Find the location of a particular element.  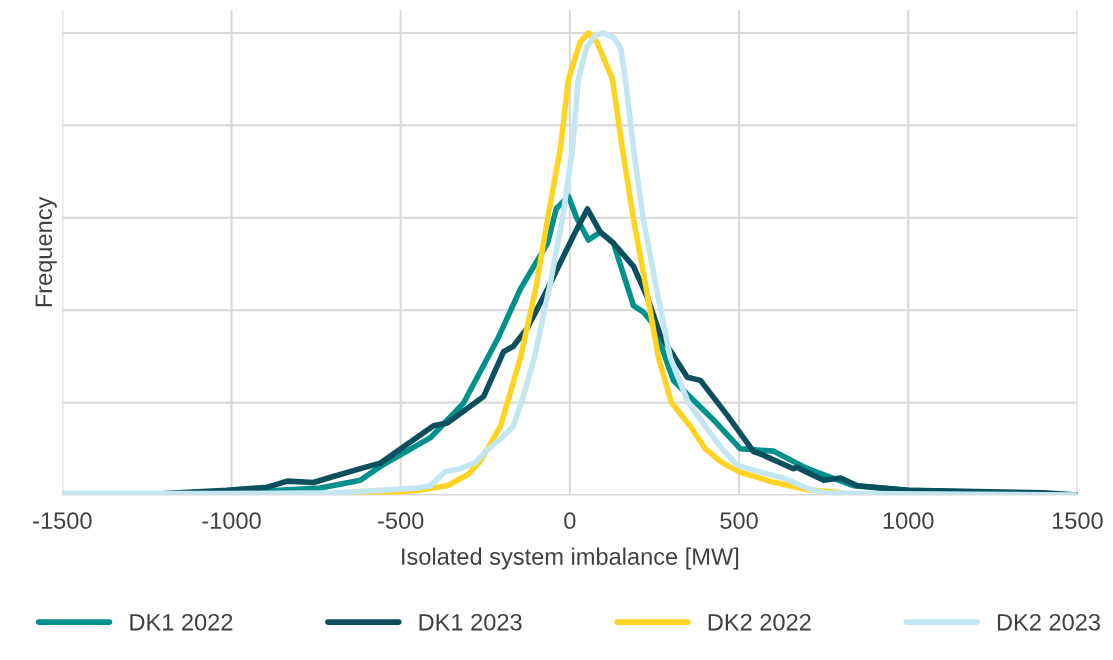

legend-label: DK2 2023 is located at coordinates (1048, 622).